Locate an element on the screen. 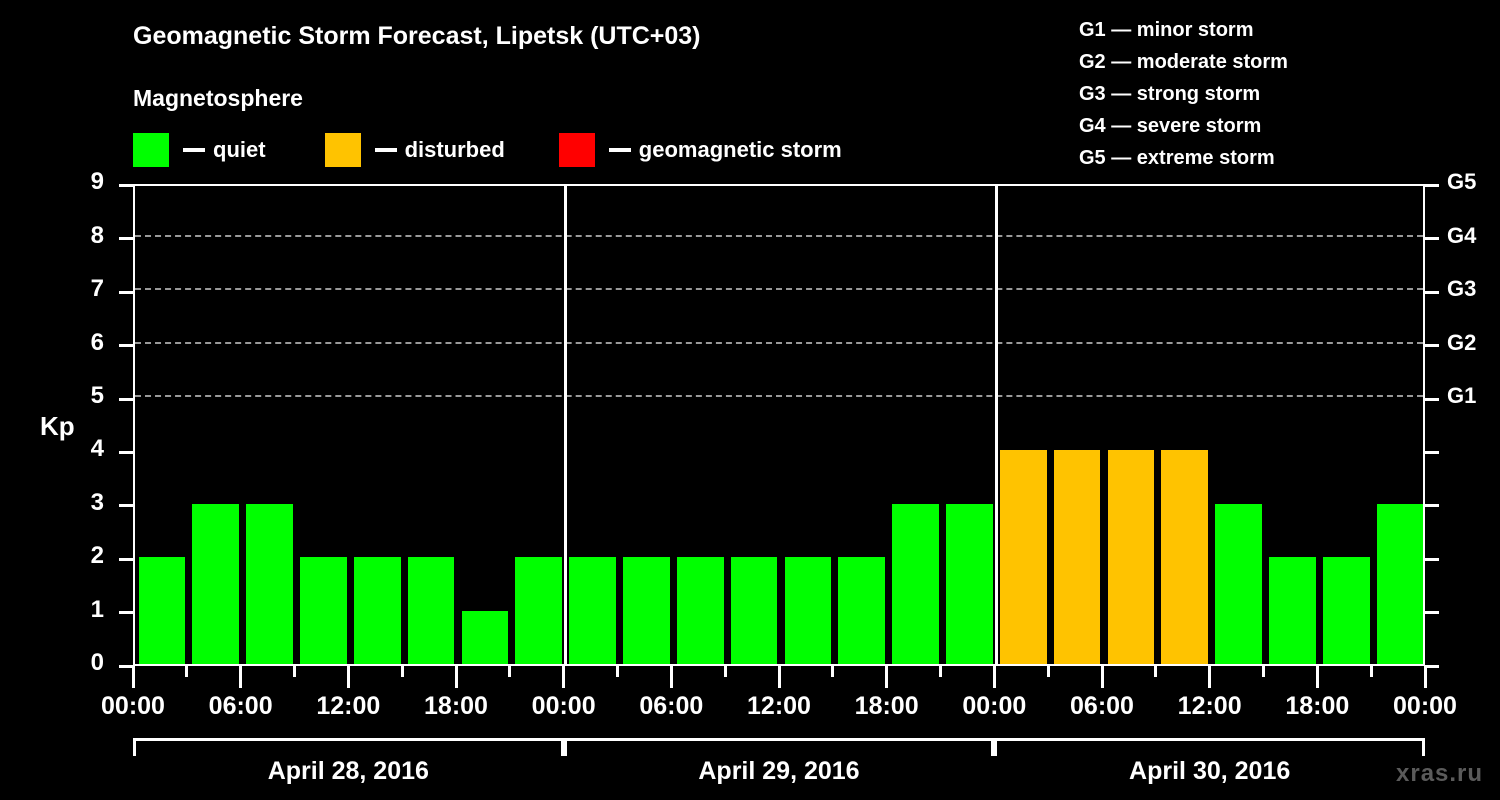 This screenshot has height=800, width=1500. legend-label: quiet is located at coordinates (239, 149).